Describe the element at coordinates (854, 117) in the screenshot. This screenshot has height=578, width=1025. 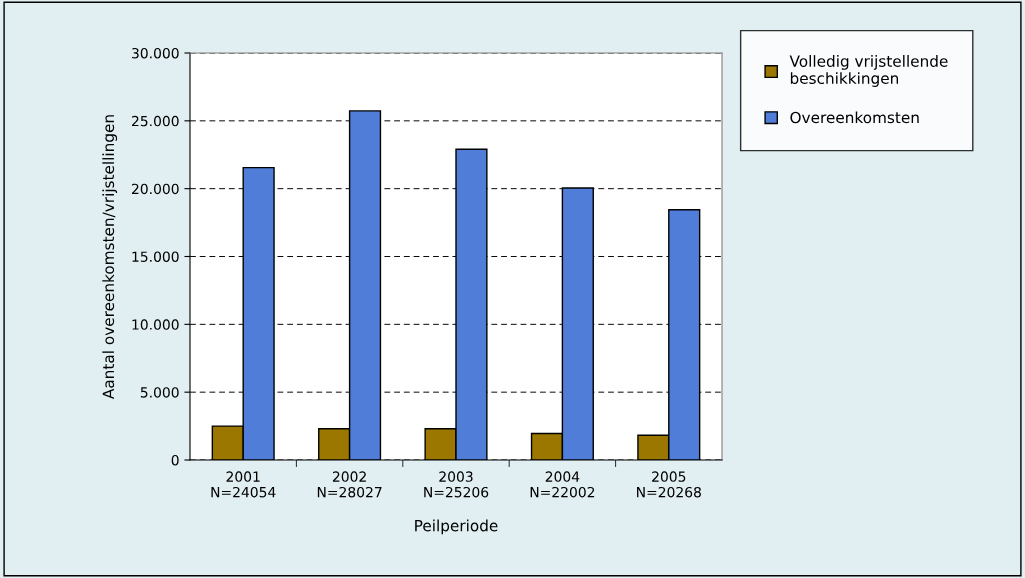
I see `legend-label: Overeenkomsten` at that location.